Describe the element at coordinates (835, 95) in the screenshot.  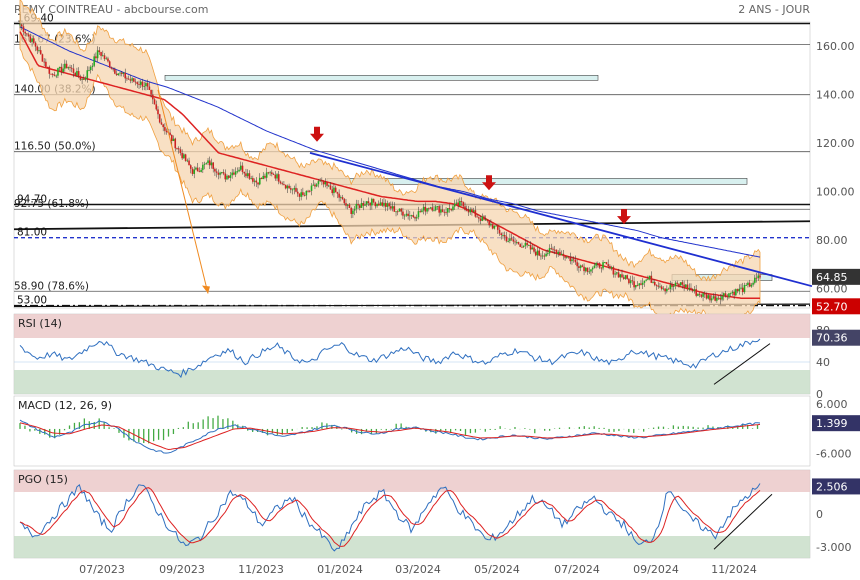
I see `price-y-tick-1: 140.00` at that location.